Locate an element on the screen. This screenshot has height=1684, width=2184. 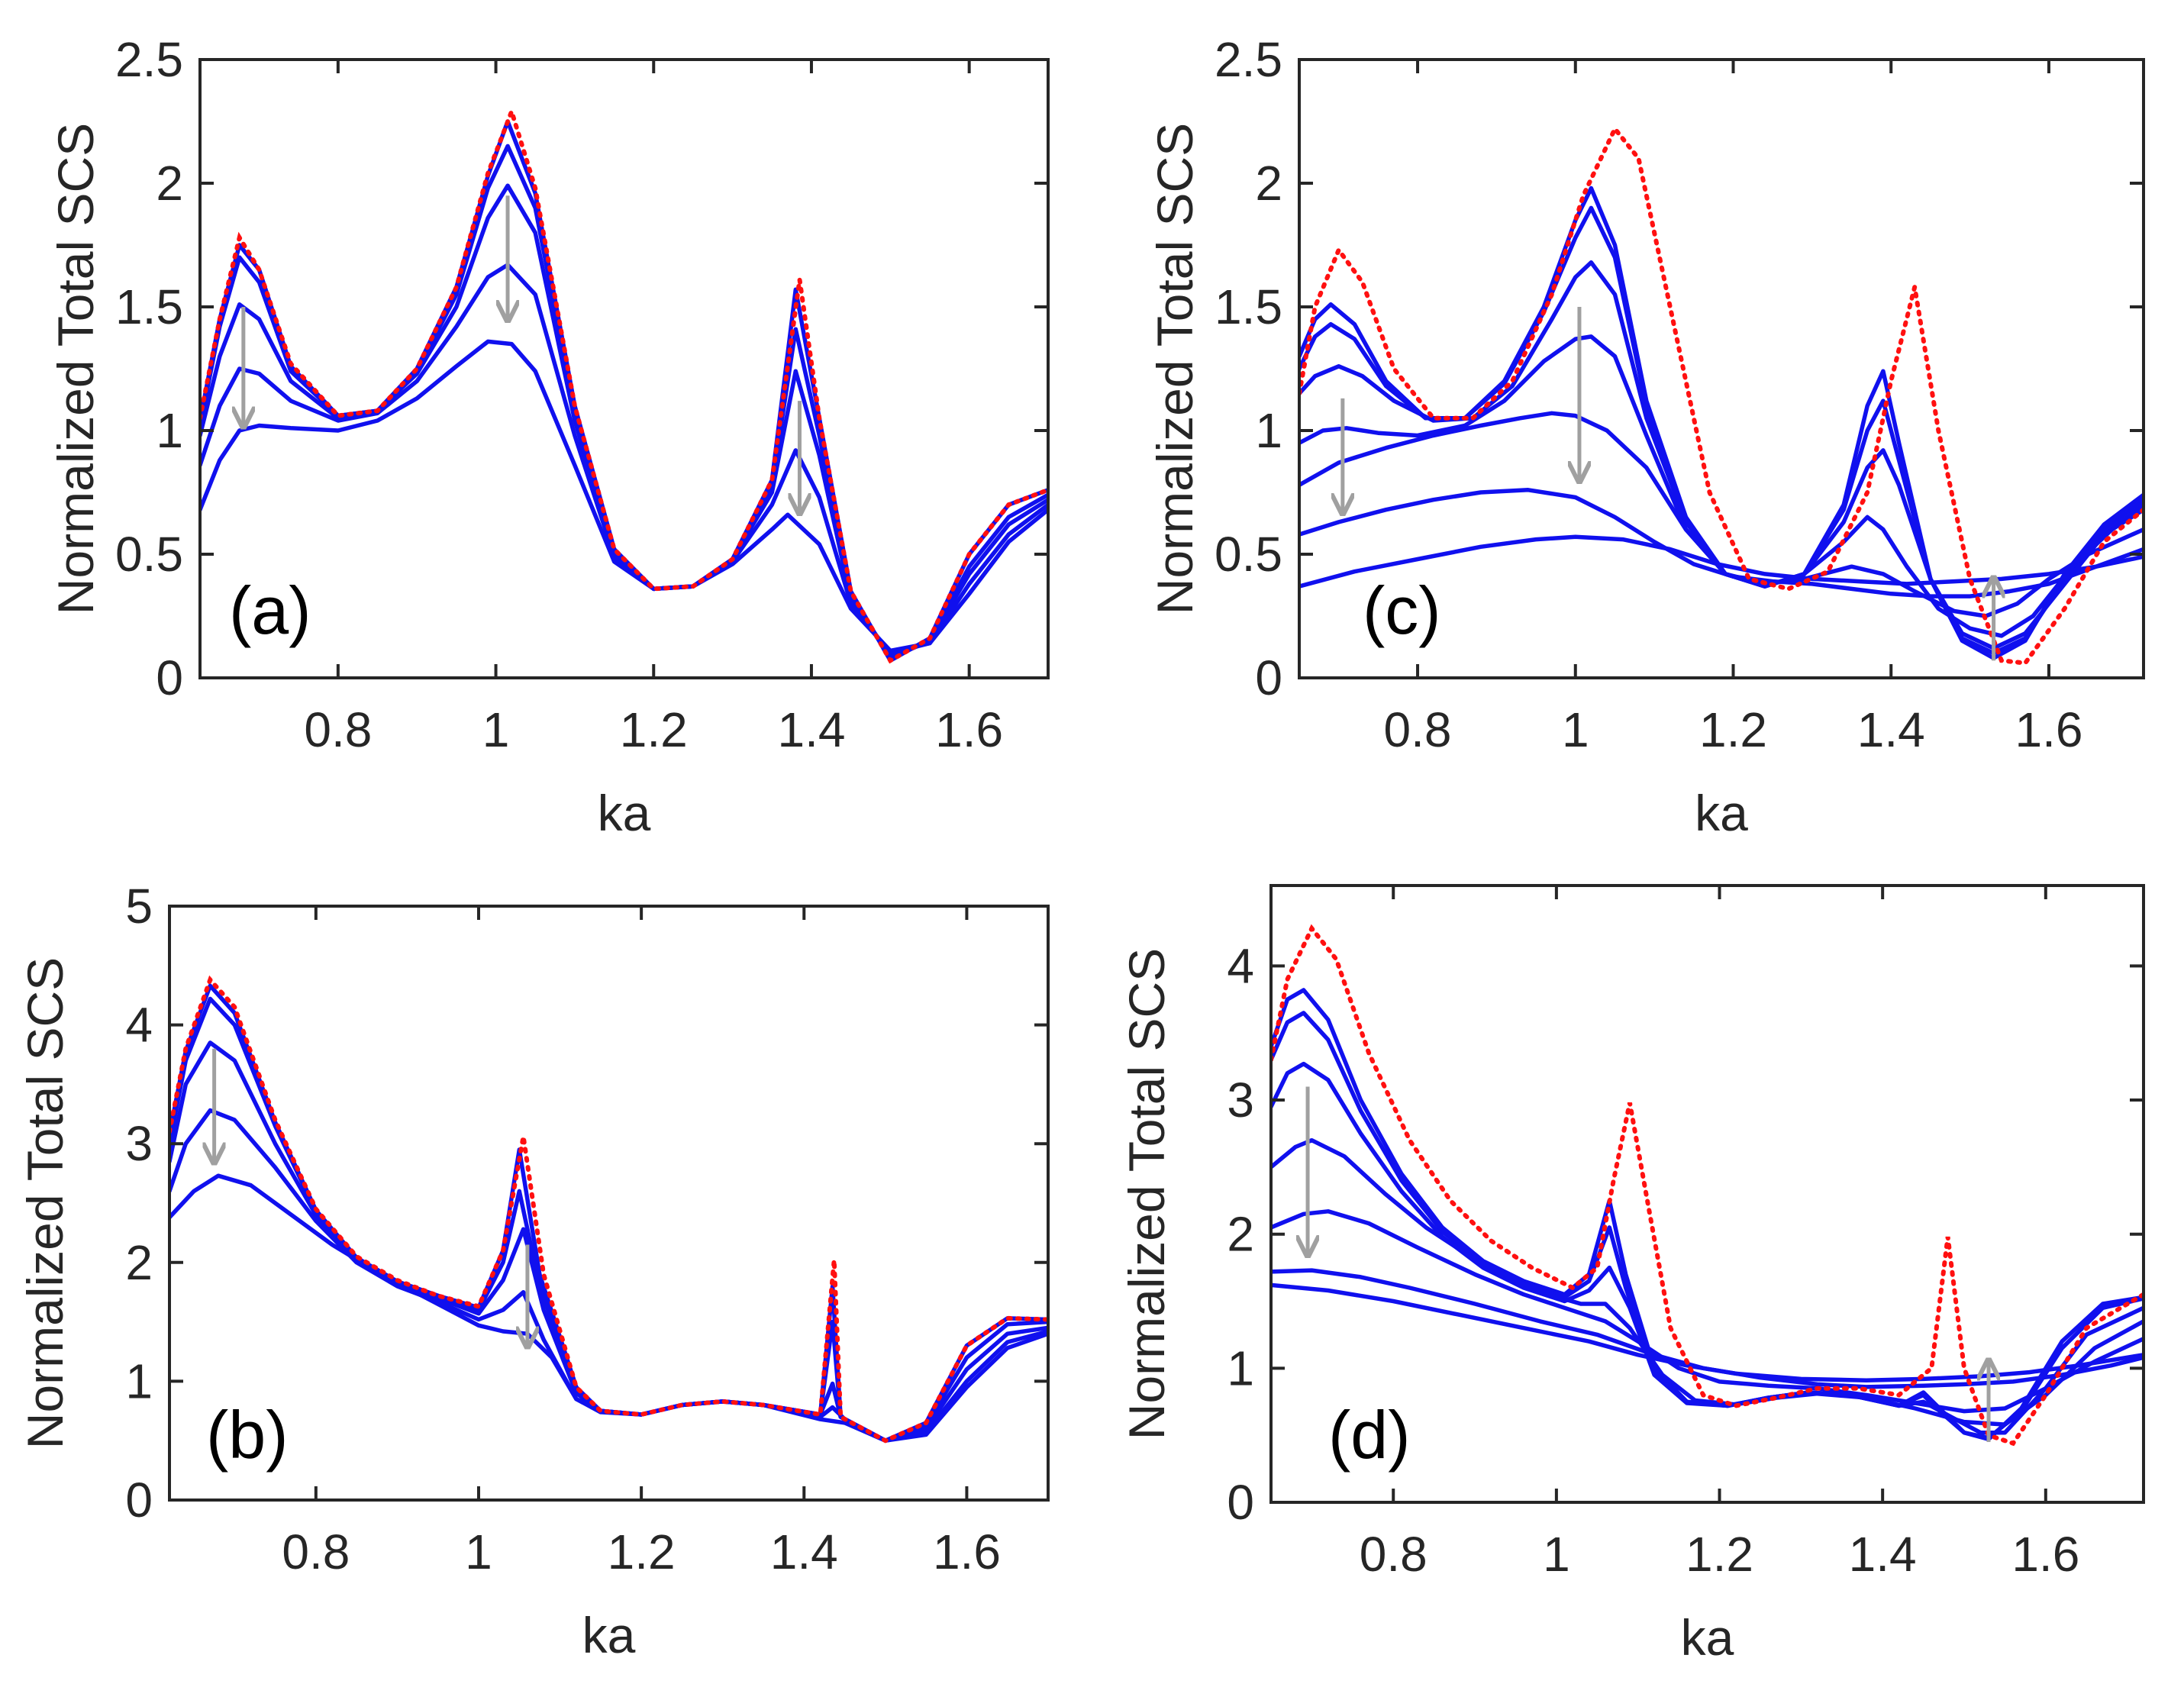
panel-label: (a) is located at coordinates (270, 610).